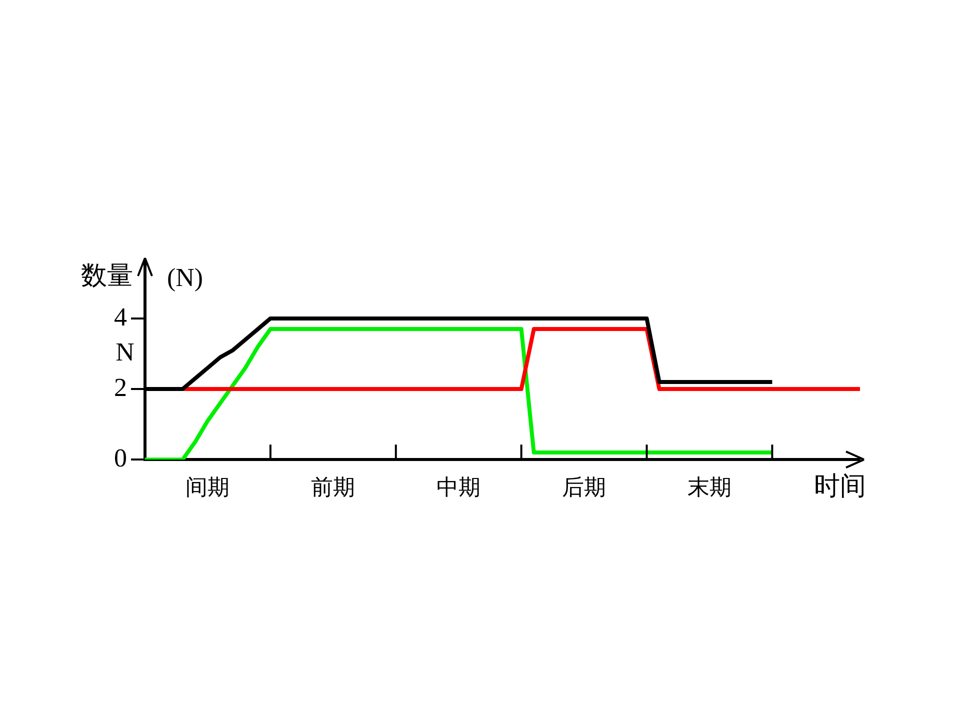  I want to click on y-tick-label: 2, so click(120, 387).